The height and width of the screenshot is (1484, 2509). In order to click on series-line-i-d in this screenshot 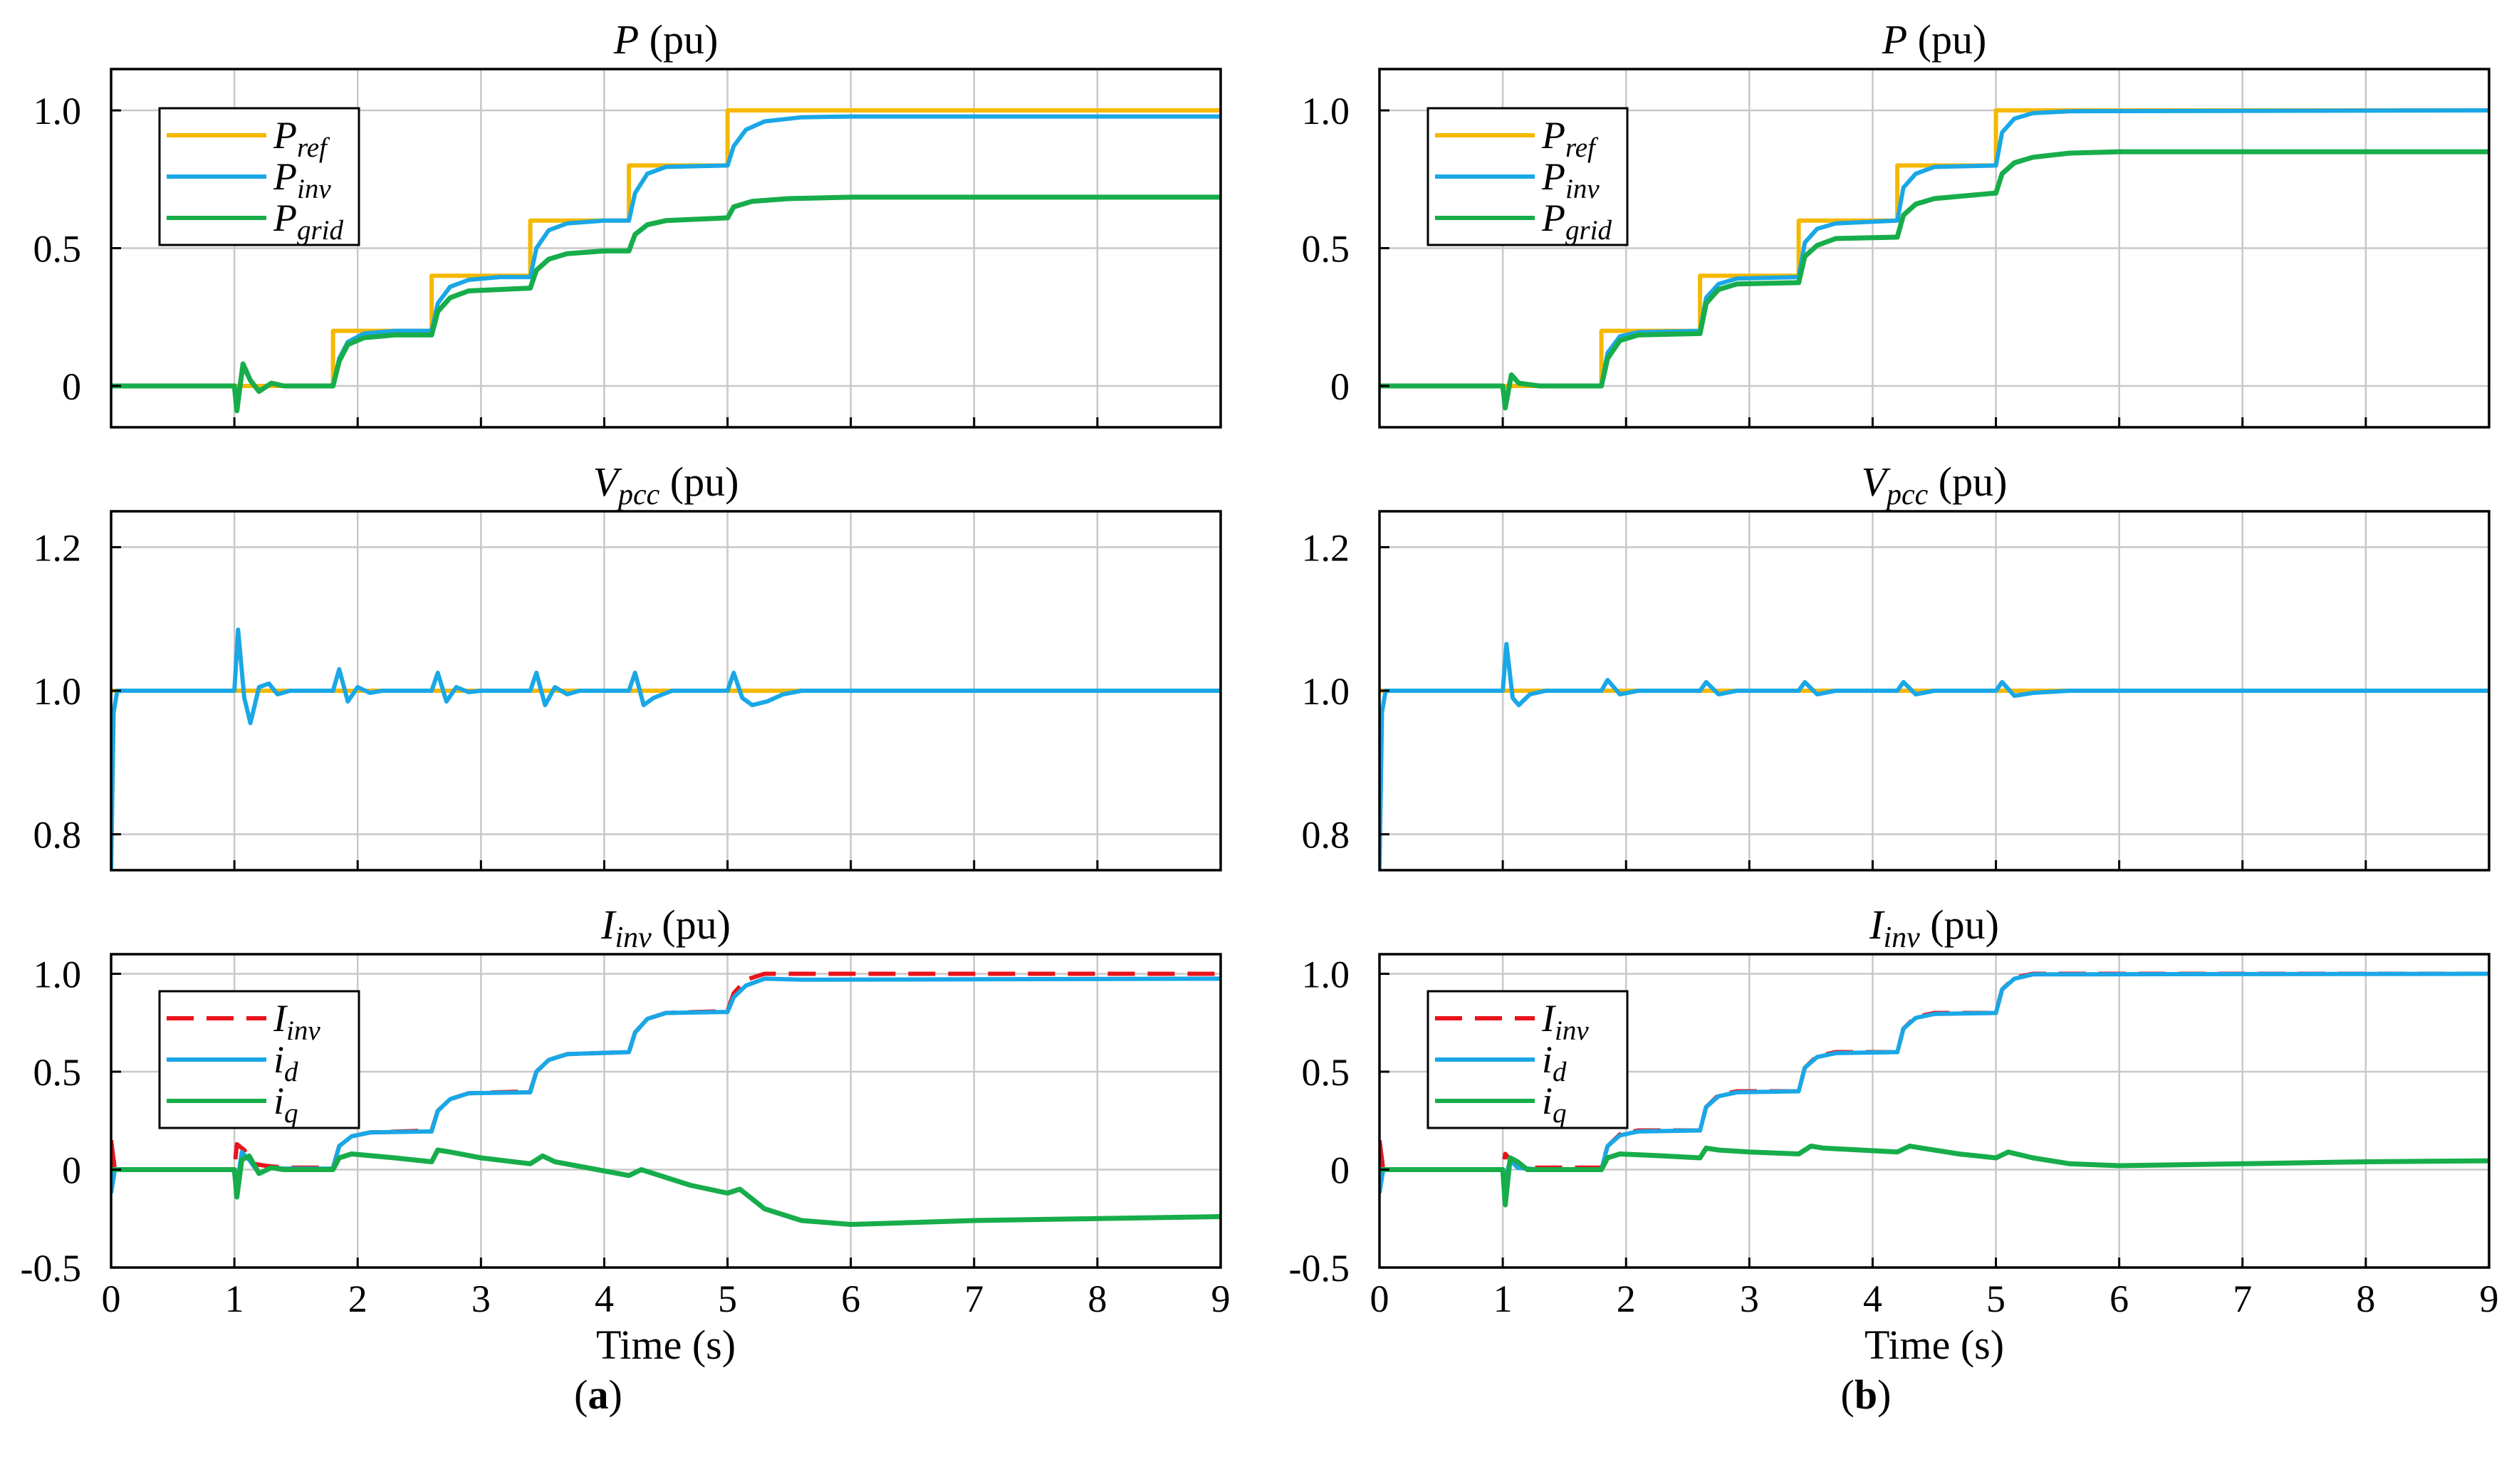, I will do `click(1934, 1082)`.